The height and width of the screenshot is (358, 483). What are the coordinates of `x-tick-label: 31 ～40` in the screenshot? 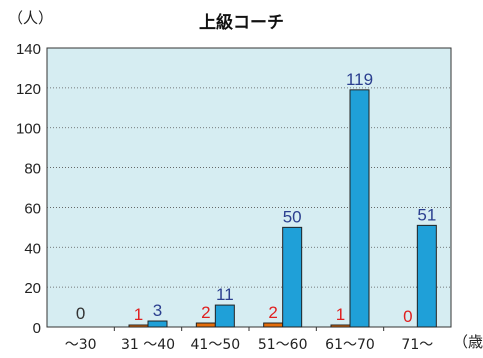 It's located at (148, 345).